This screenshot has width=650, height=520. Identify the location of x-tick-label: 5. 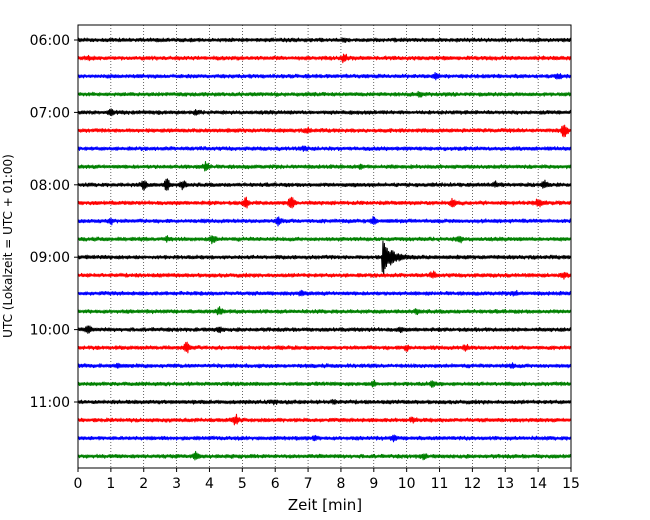
(242, 484).